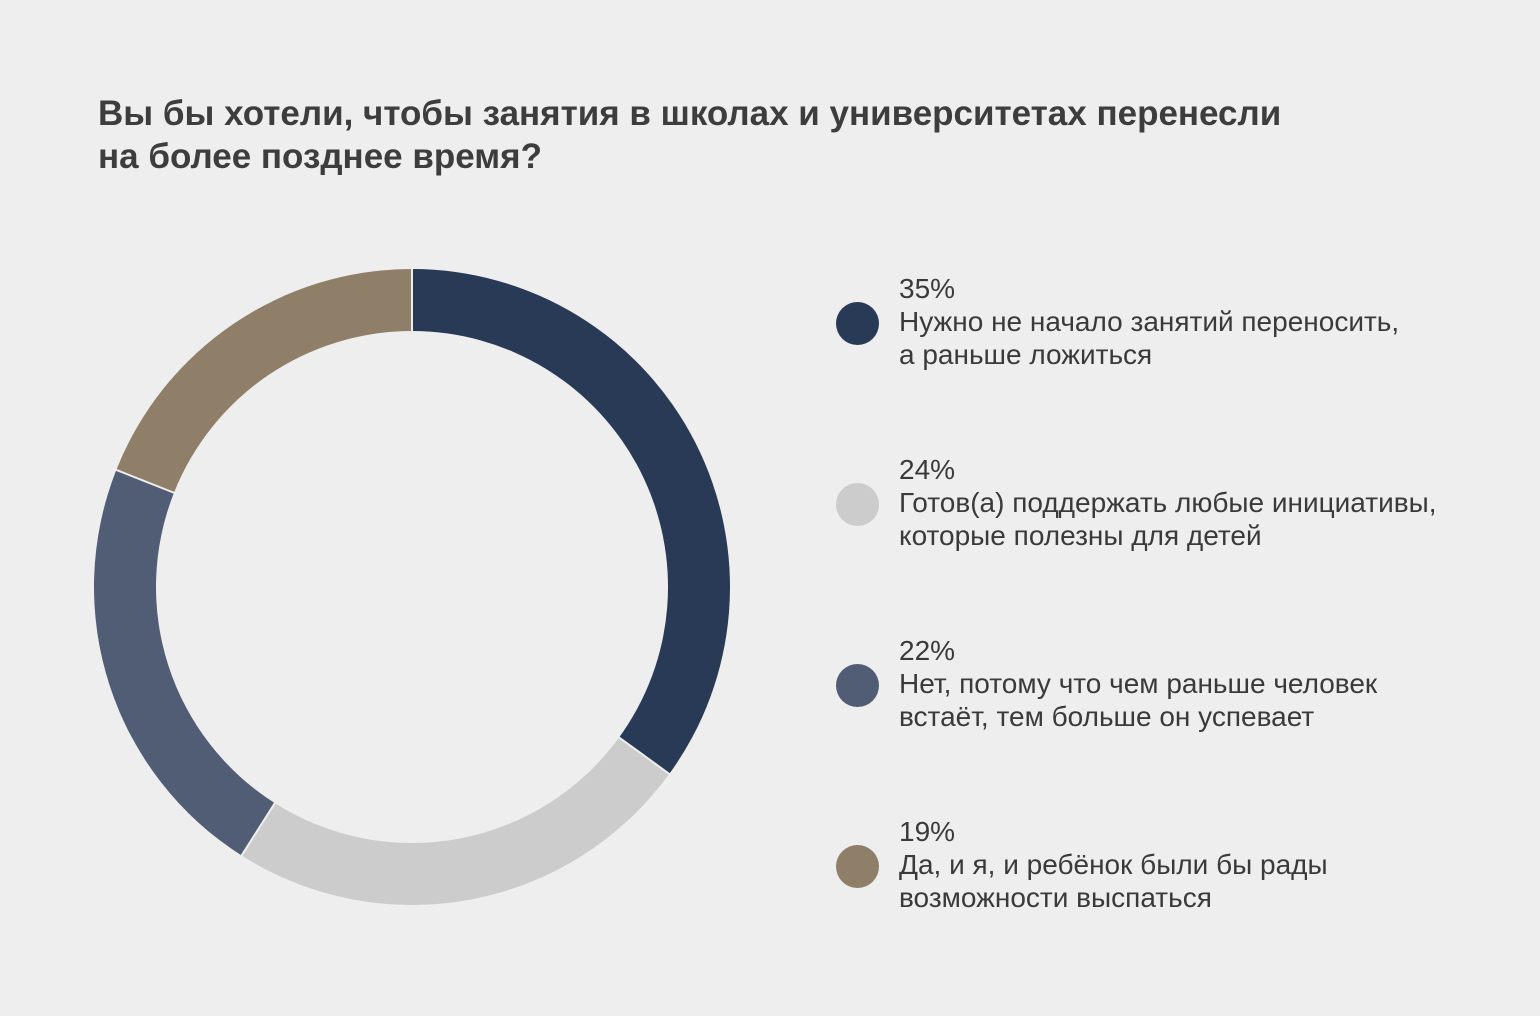  I want to click on legend-label-1-line-1: Нужно не начало занятий переносить,, so click(1149, 321).